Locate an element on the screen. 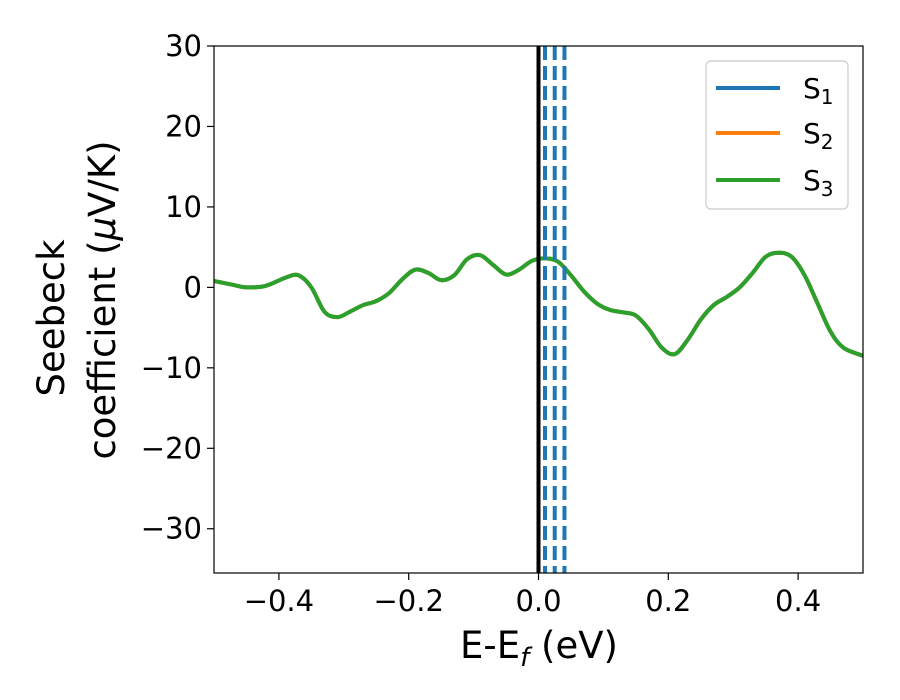 This screenshot has width=900, height=700. y-tick-label: 30 is located at coordinates (183, 46).